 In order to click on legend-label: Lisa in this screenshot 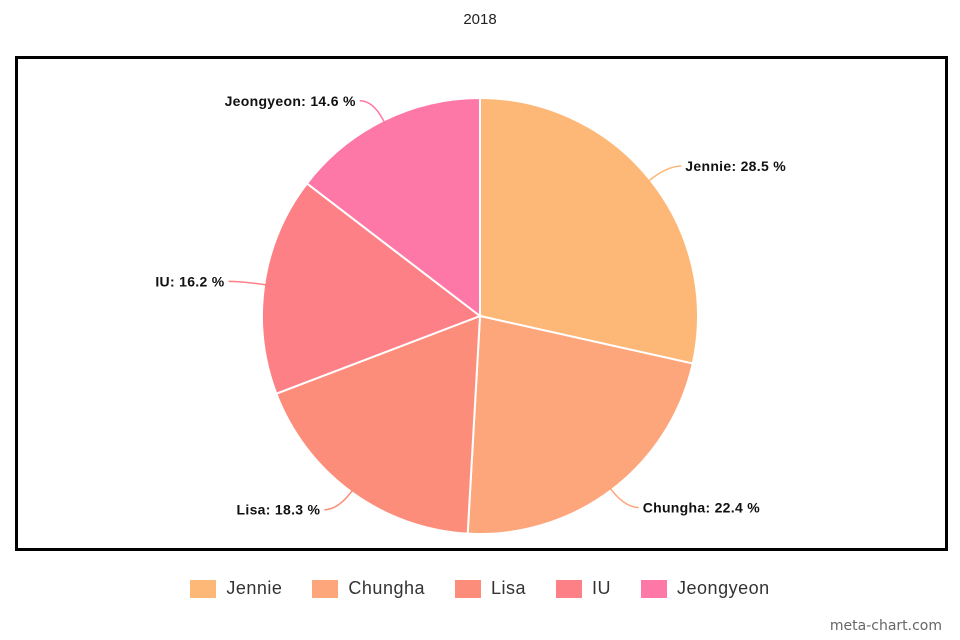, I will do `click(509, 588)`.